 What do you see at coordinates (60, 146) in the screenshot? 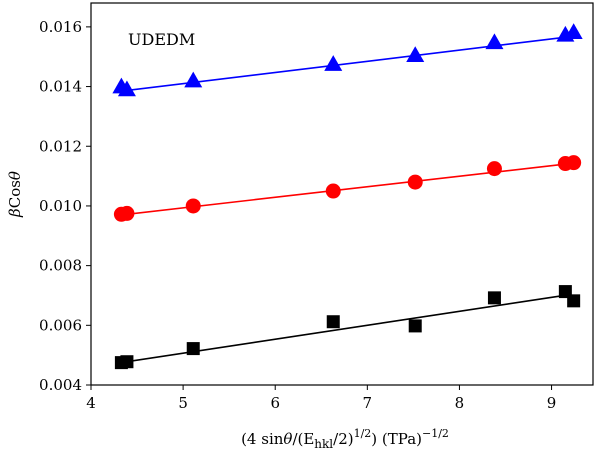
I see `y-tick-label: 0.012` at bounding box center [60, 146].